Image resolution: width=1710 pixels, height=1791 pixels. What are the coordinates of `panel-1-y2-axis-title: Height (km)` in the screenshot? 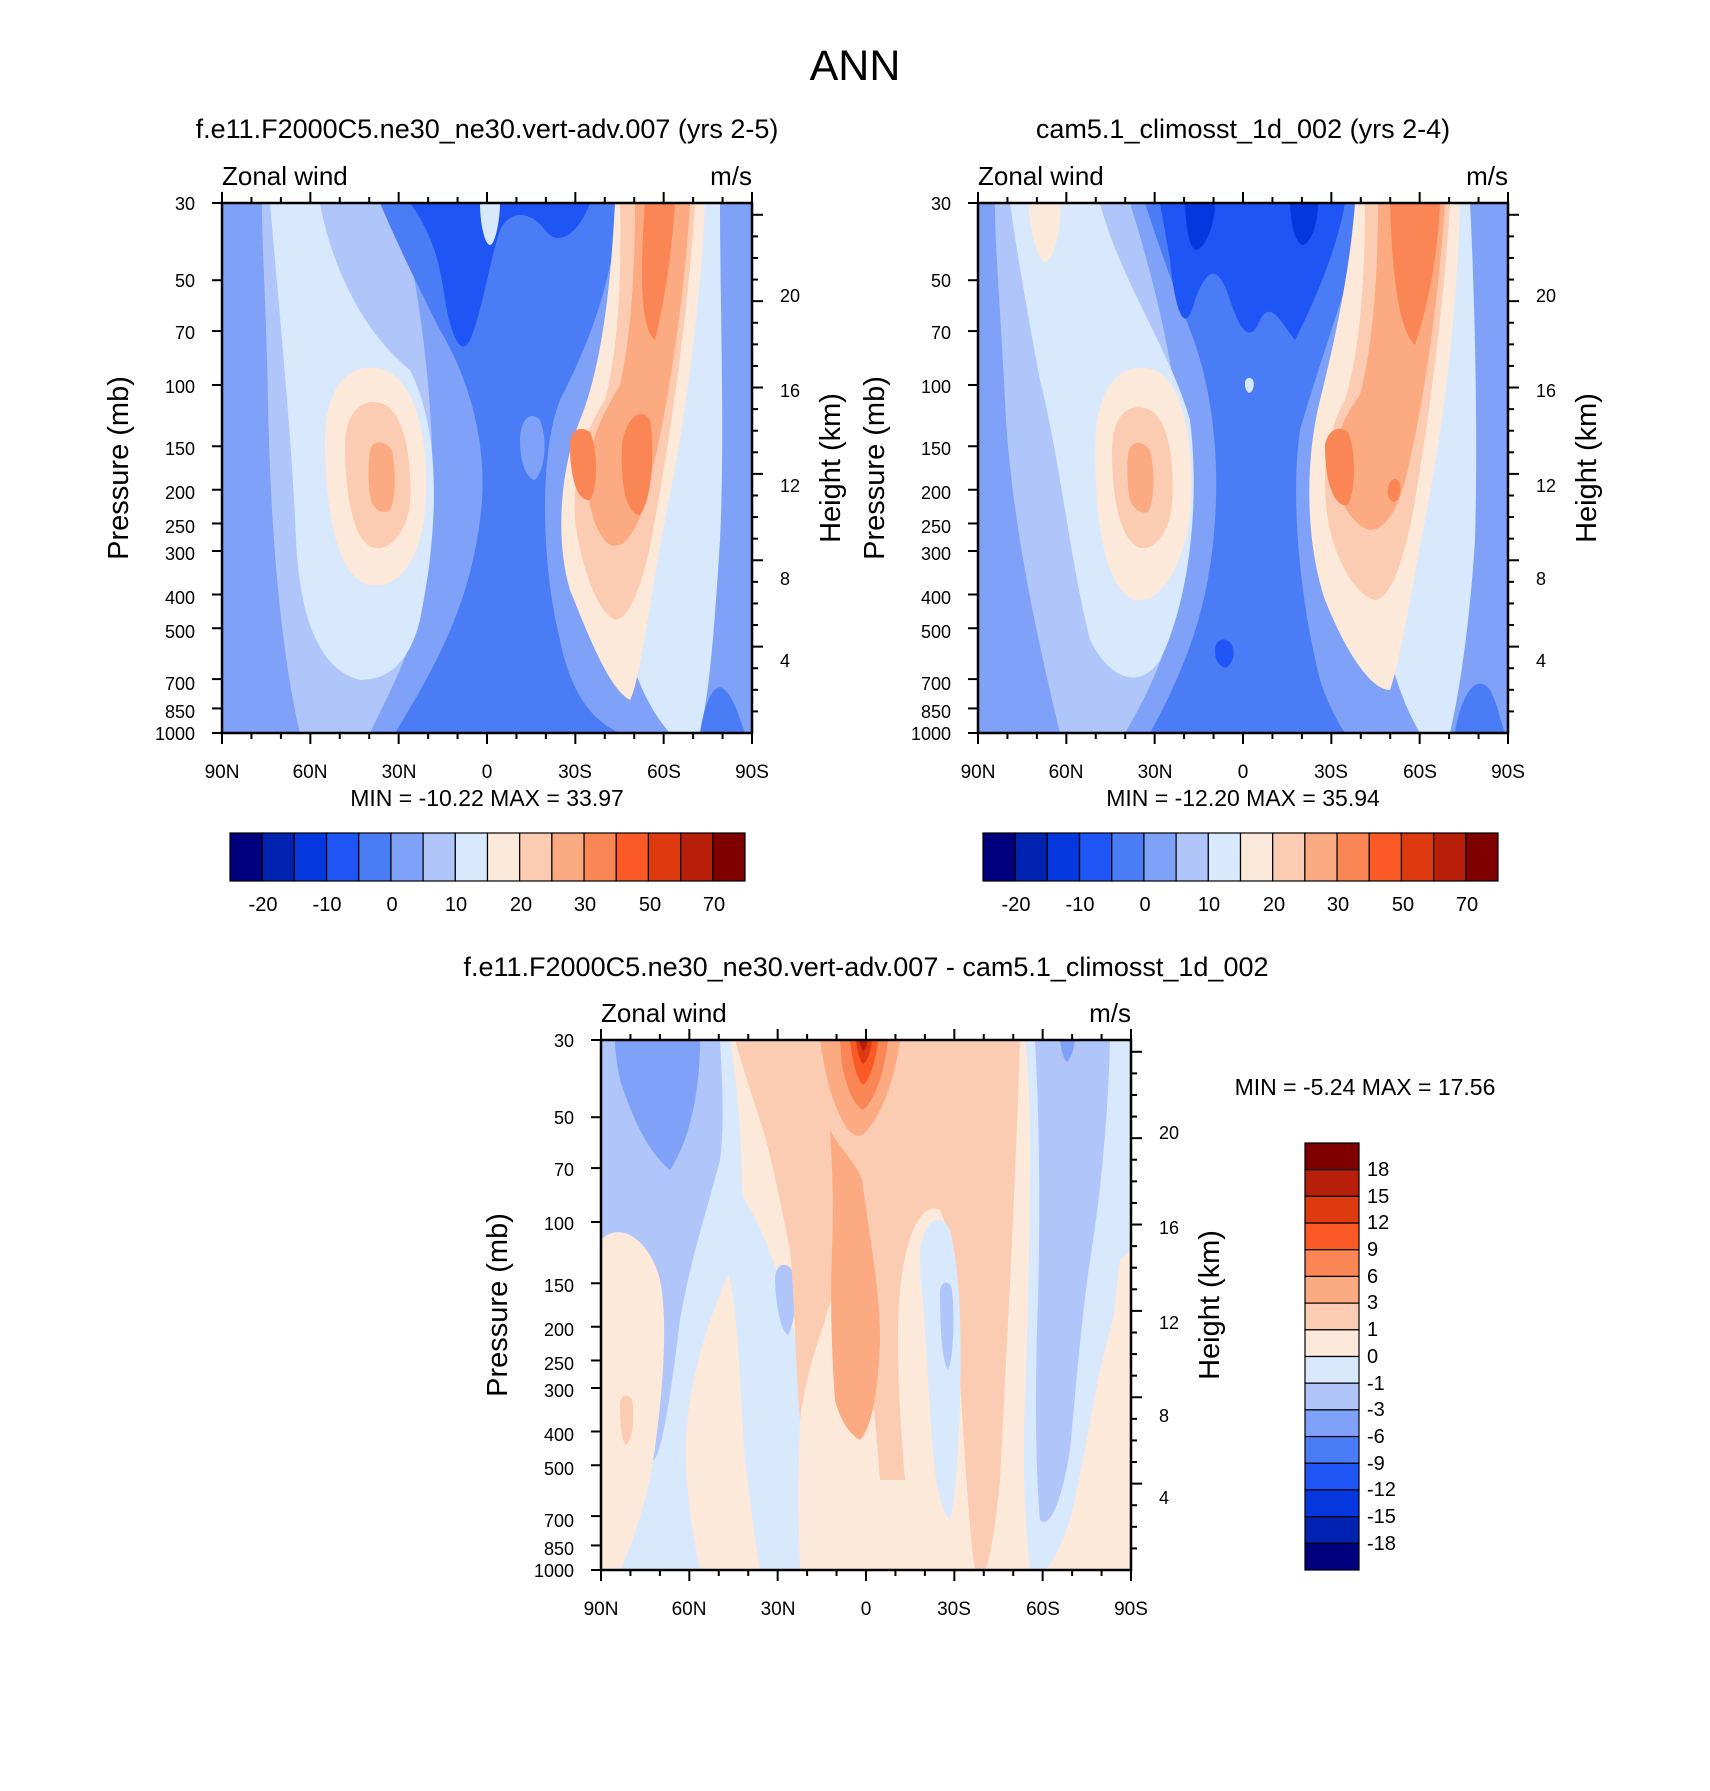 It's located at (831, 468).